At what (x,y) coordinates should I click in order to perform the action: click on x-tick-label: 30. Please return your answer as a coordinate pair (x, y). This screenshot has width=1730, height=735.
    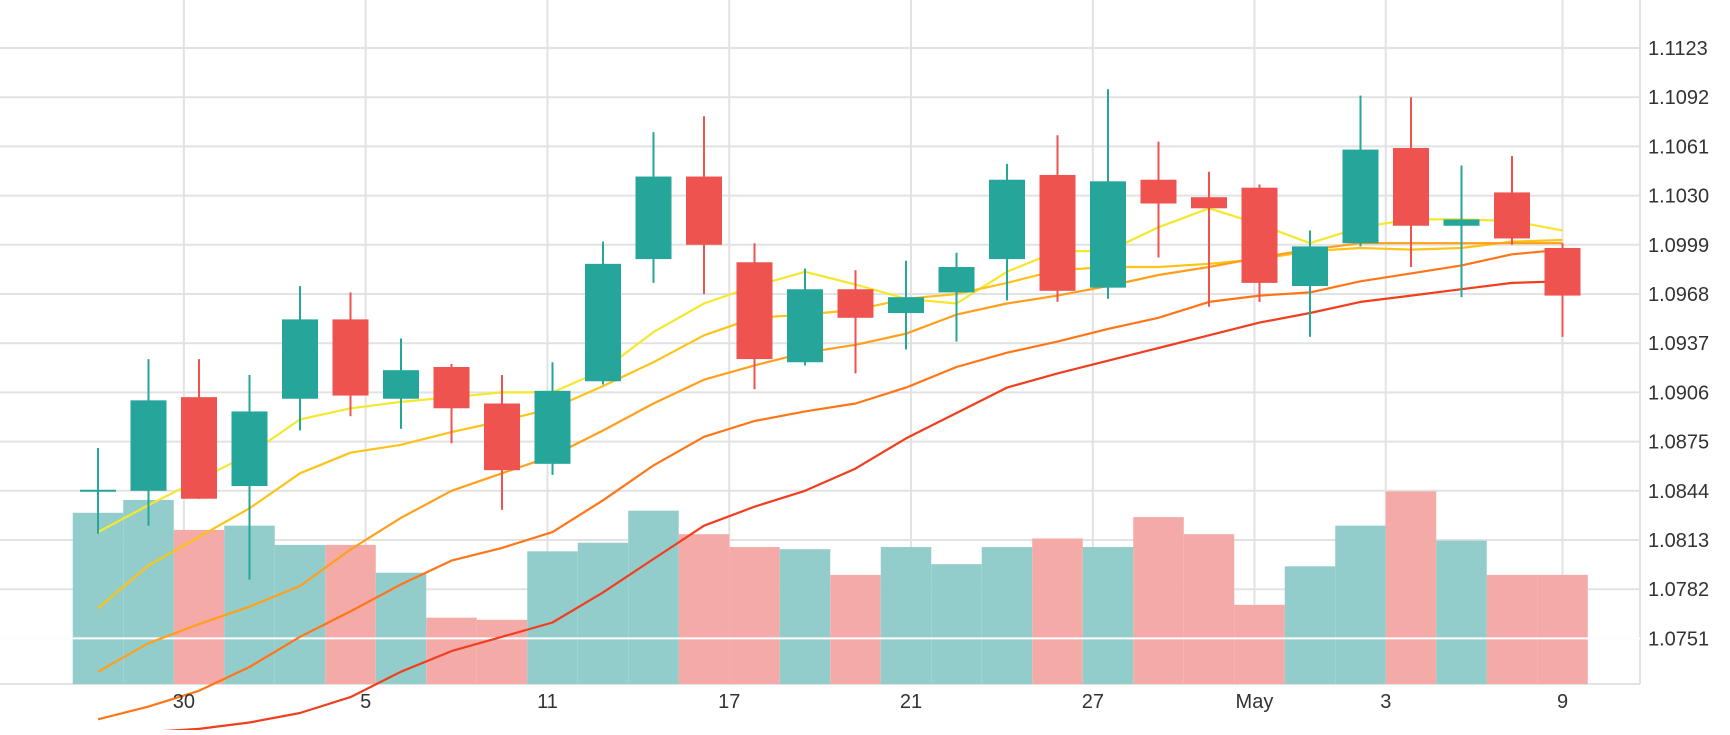
    Looking at the image, I should click on (184, 702).